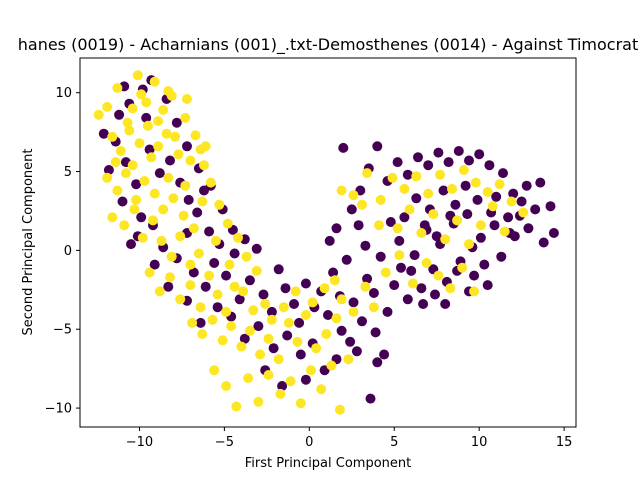 The image size is (640, 480). What do you see at coordinates (68, 251) in the screenshot?
I see `y-tick-label: 0` at bounding box center [68, 251].